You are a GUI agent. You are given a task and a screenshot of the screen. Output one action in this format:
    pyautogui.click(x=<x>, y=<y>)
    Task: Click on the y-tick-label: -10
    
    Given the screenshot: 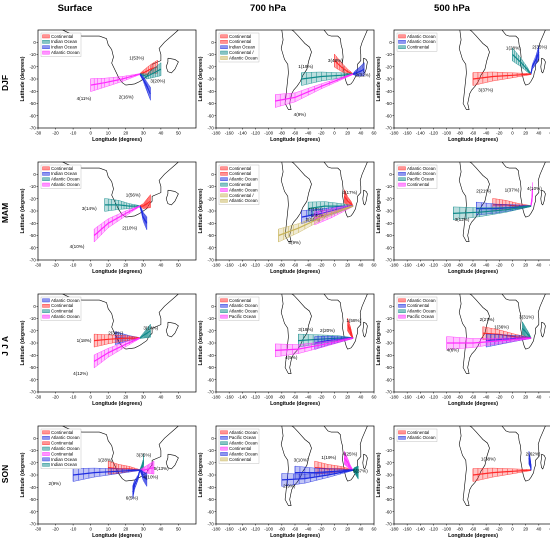 What is the action you would take?
    pyautogui.click(x=388, y=318)
    